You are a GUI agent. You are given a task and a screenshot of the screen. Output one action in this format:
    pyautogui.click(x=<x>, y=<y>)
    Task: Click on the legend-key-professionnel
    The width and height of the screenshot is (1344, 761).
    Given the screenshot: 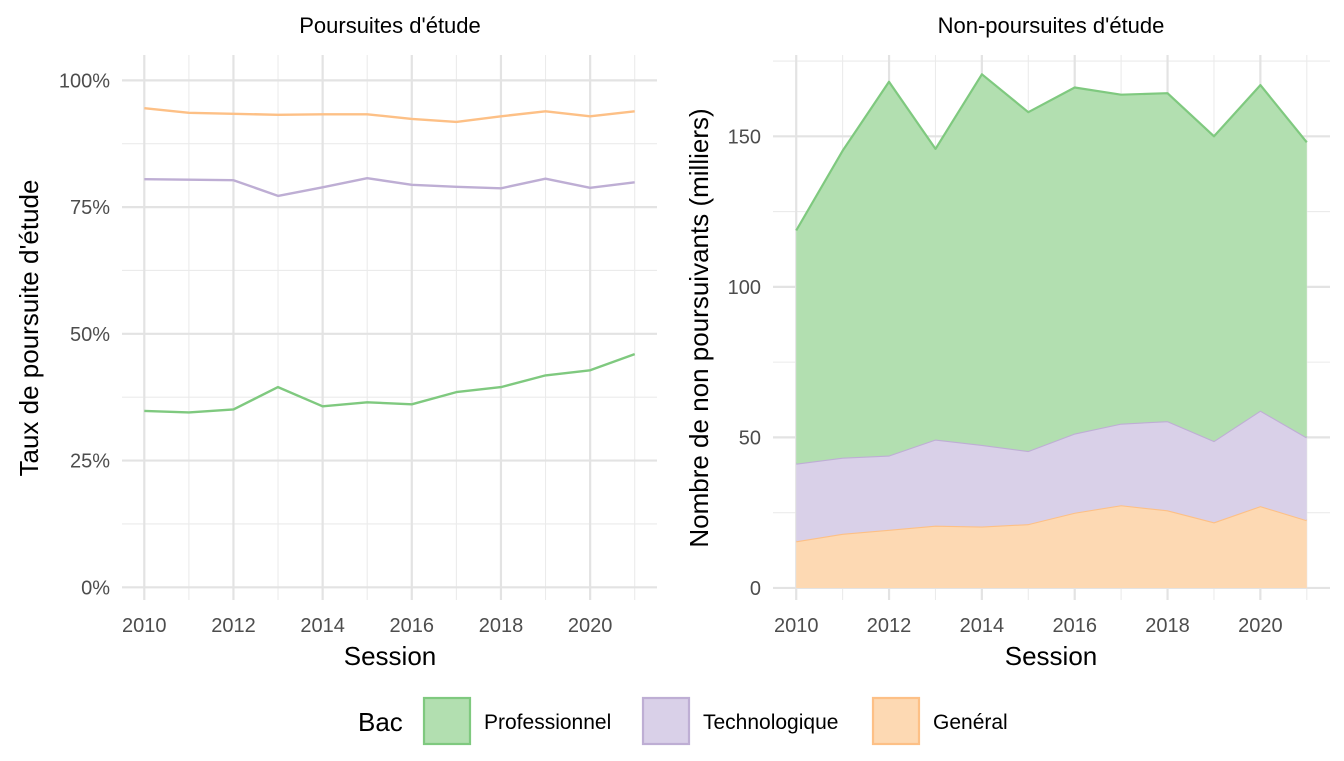 What is the action you would take?
    pyautogui.click(x=447, y=721)
    